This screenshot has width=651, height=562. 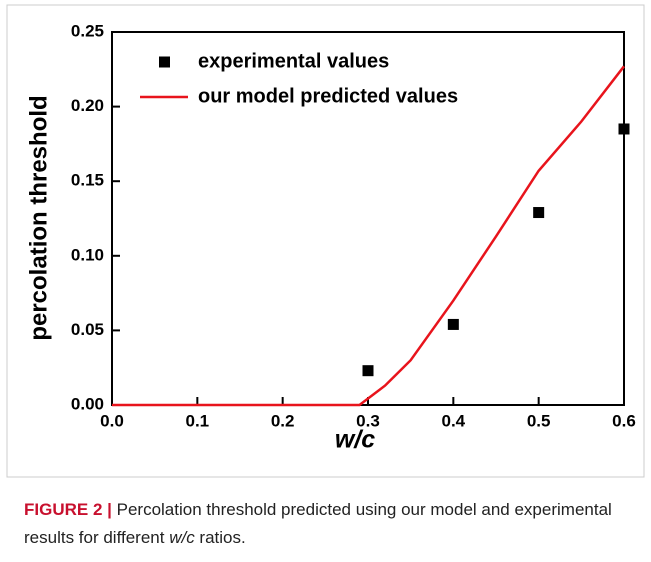 I want to click on y-tick-label: 0.20, so click(x=87, y=105).